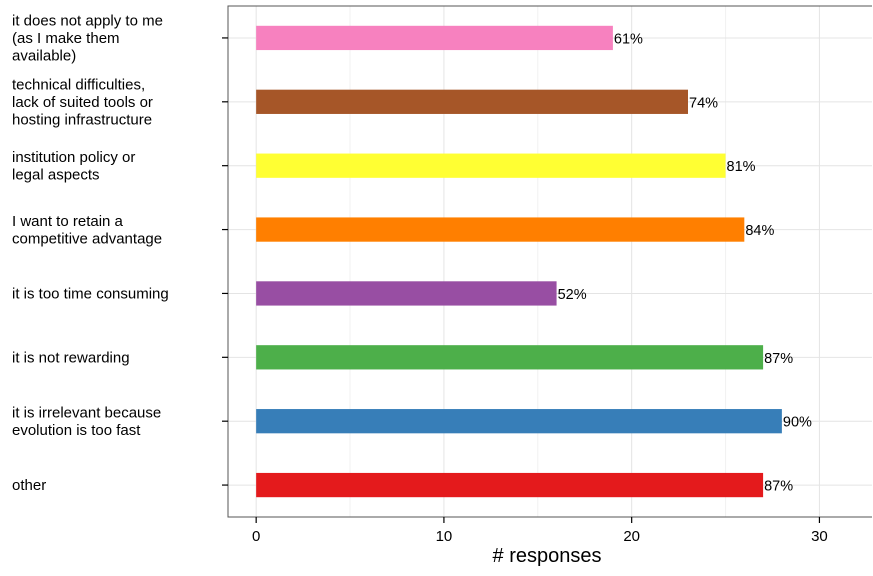 Image resolution: width=873 pixels, height=576 pixels. I want to click on y-tick-label: it is irrelevant because, so click(86, 412).